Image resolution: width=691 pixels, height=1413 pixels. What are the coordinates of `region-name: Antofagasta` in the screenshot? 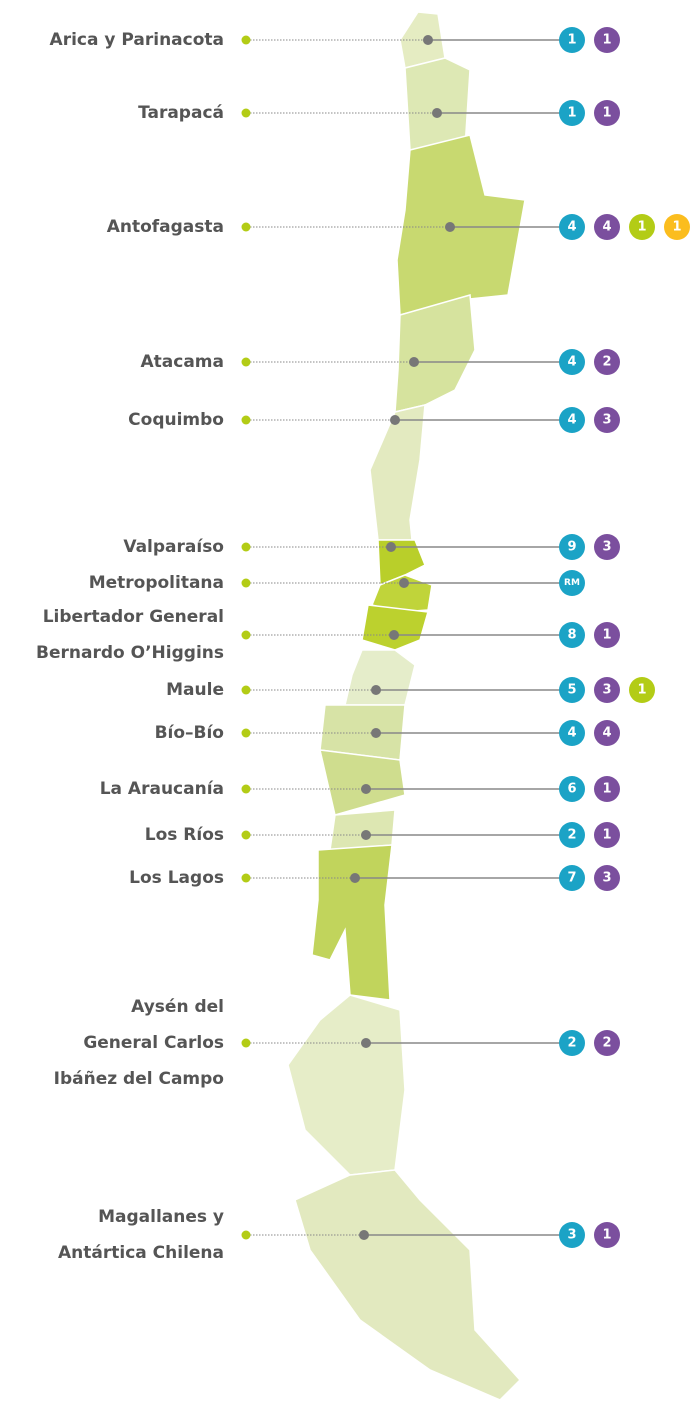 It's located at (165, 227).